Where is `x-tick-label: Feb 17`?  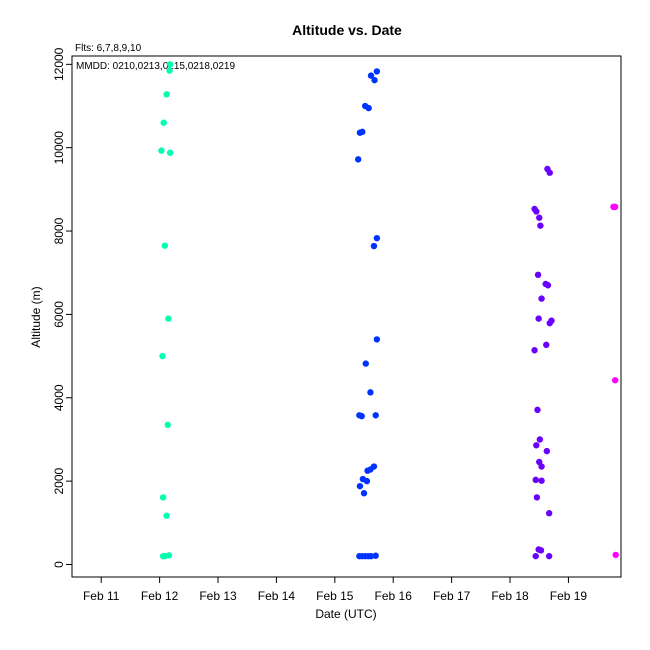 x-tick-label: Feb 17 is located at coordinates (452, 596).